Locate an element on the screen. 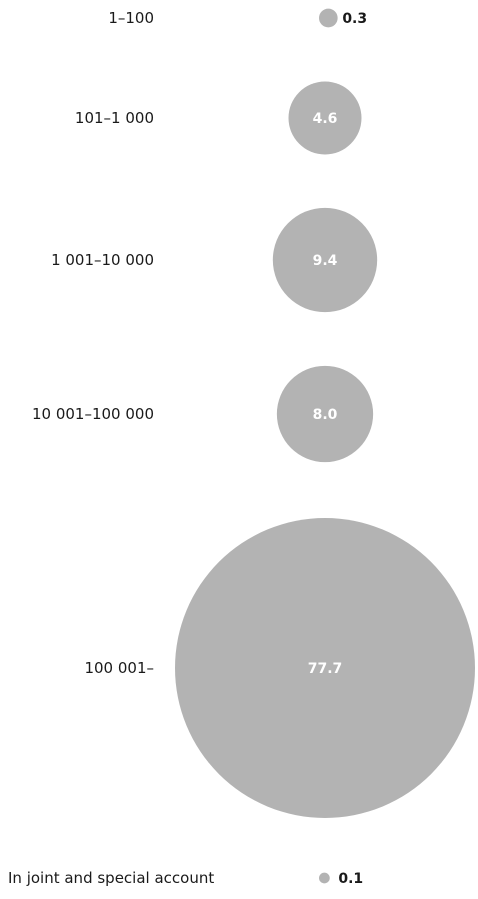 This screenshot has height=899, width=478. value-label: 0.3 is located at coordinates (354, 19).